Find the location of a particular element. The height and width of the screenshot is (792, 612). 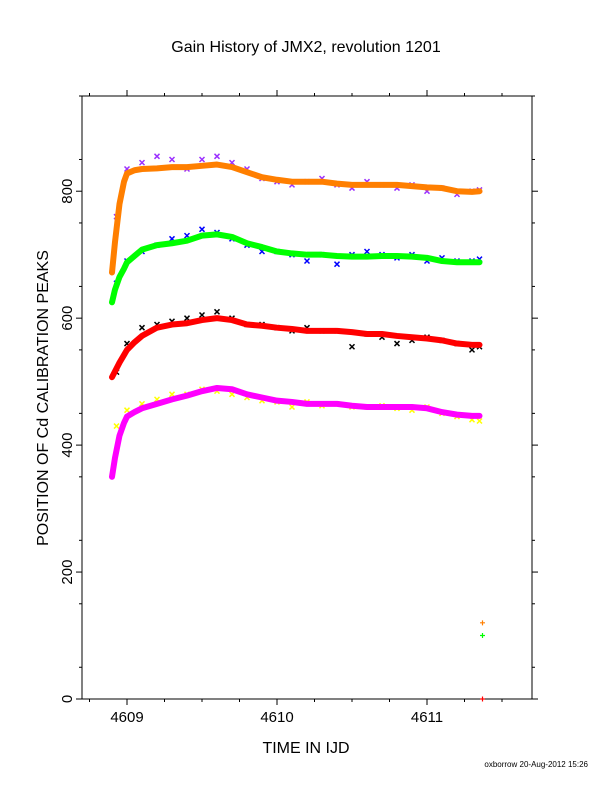

footer-stamp: oxborrow 20-Aug-2012 15:26 is located at coordinates (536, 764).